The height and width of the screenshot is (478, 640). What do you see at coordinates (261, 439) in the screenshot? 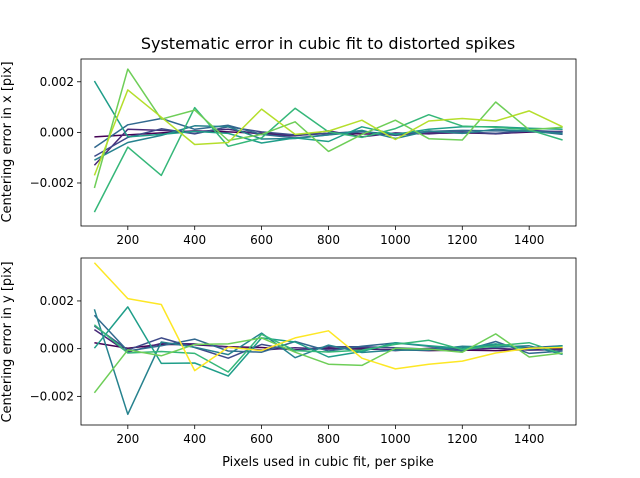
I see `x-tick-label-1-2: 600` at bounding box center [261, 439].